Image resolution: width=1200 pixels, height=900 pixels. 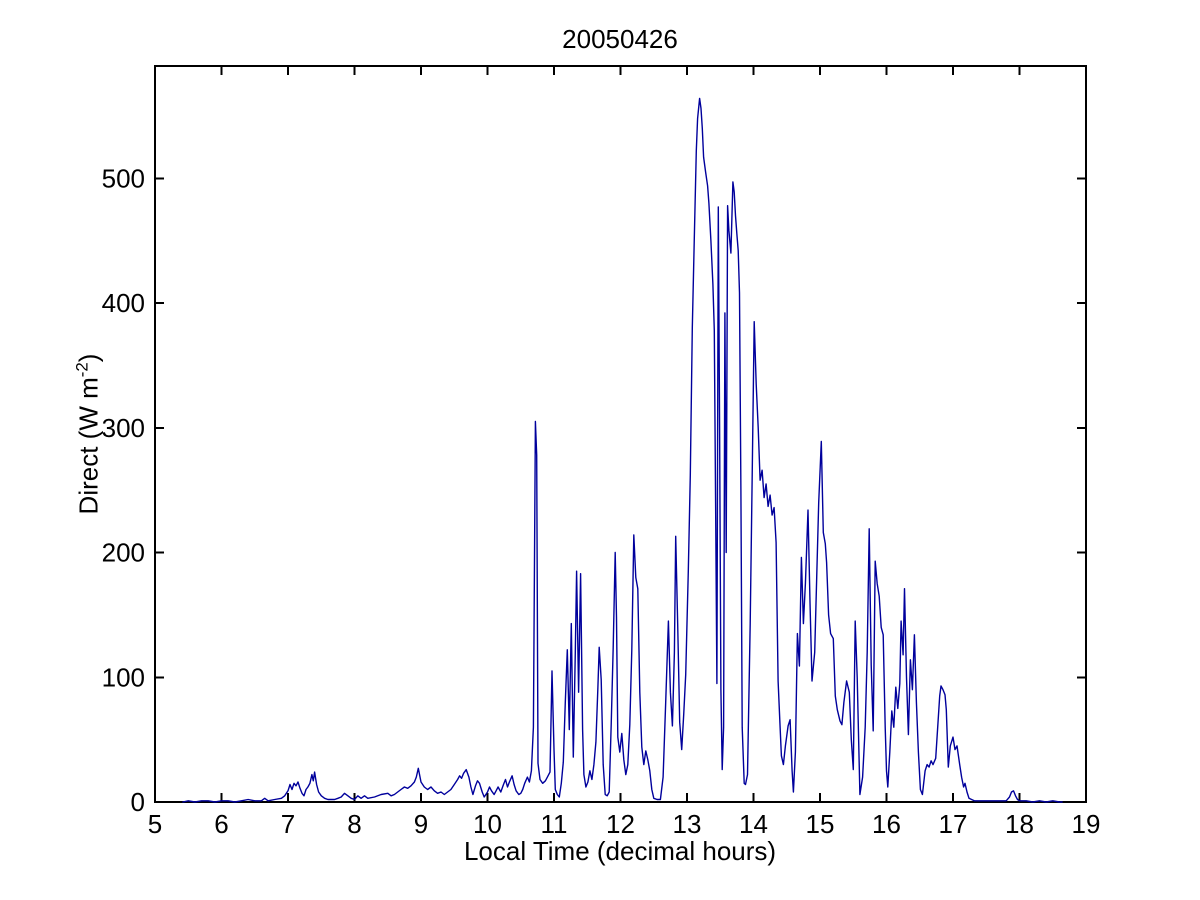 I want to click on y-axis-label-superscript: -2, so click(x=82, y=370).